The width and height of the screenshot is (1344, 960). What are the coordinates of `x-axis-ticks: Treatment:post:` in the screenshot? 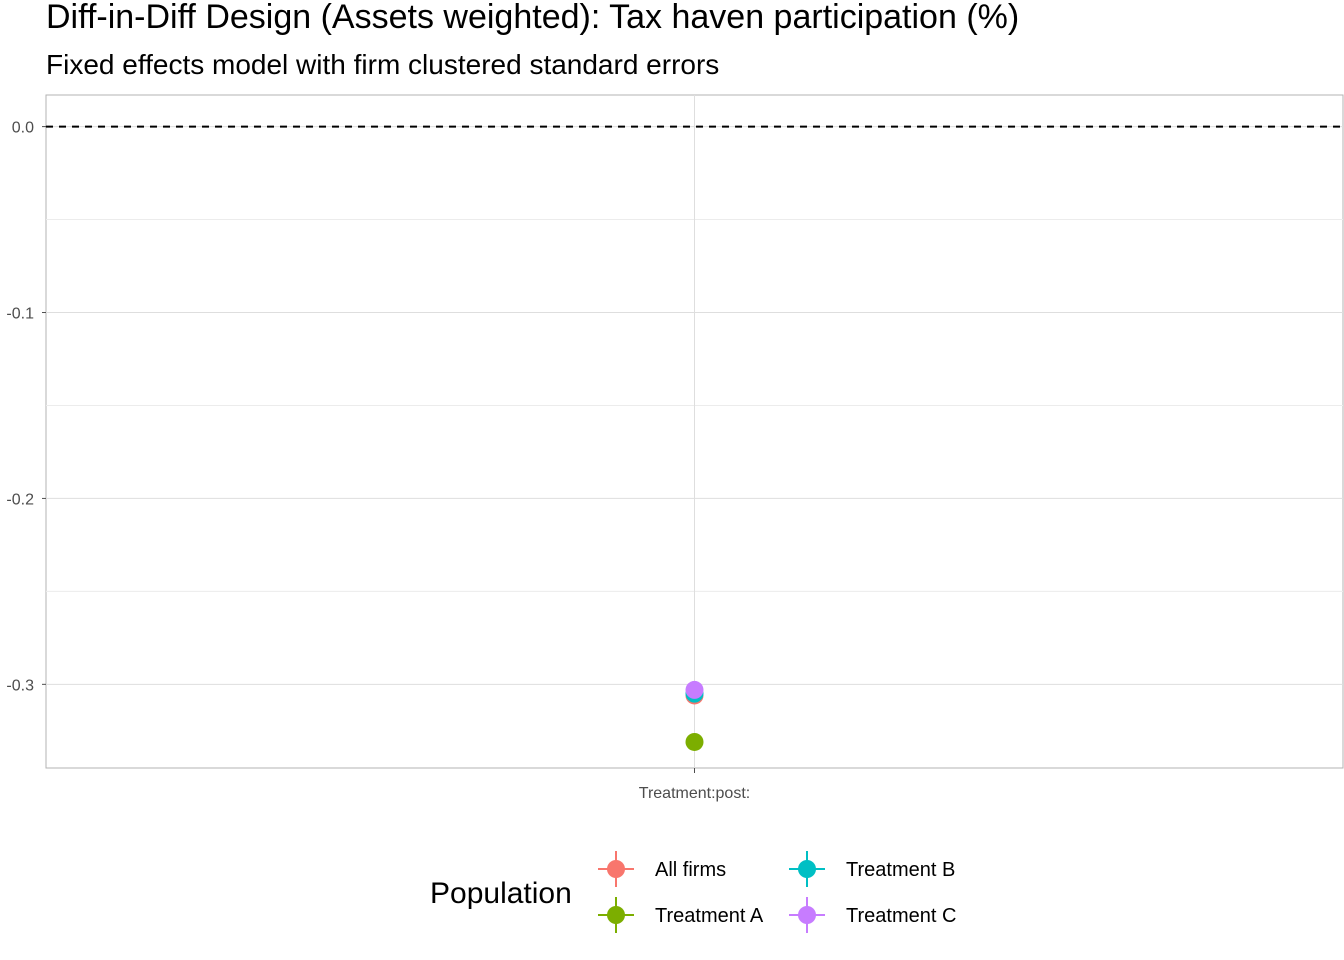 It's located at (694, 785).